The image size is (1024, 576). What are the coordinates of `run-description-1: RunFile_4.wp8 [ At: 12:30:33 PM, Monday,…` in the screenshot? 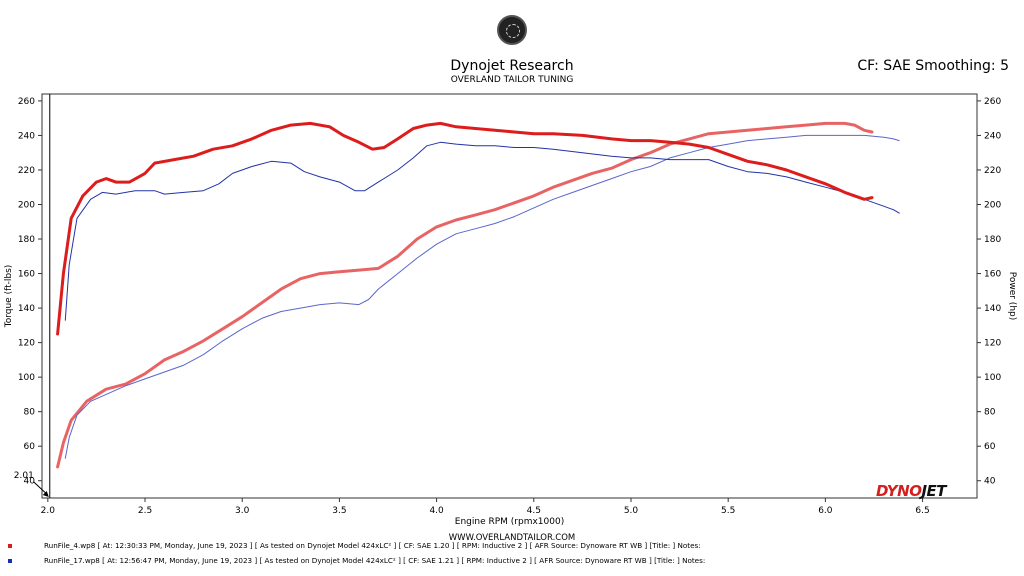 It's located at (372, 545).